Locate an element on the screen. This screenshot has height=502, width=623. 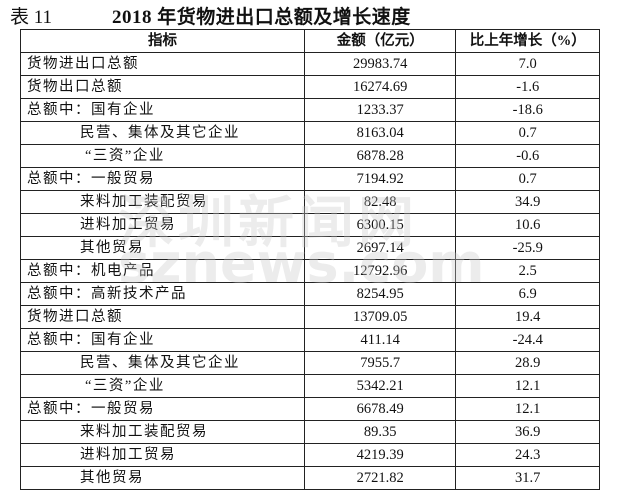
table-row: 总额中：一般贸易 6678.49 12.1 is located at coordinates (310, 409).